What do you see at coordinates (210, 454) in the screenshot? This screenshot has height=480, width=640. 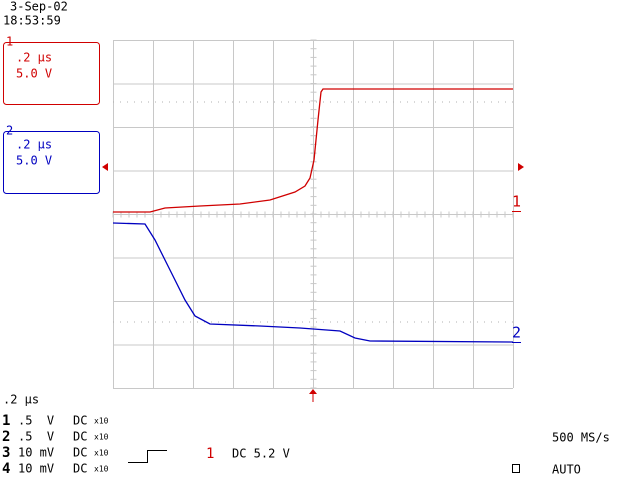 I see `trigger-source: 1` at bounding box center [210, 454].